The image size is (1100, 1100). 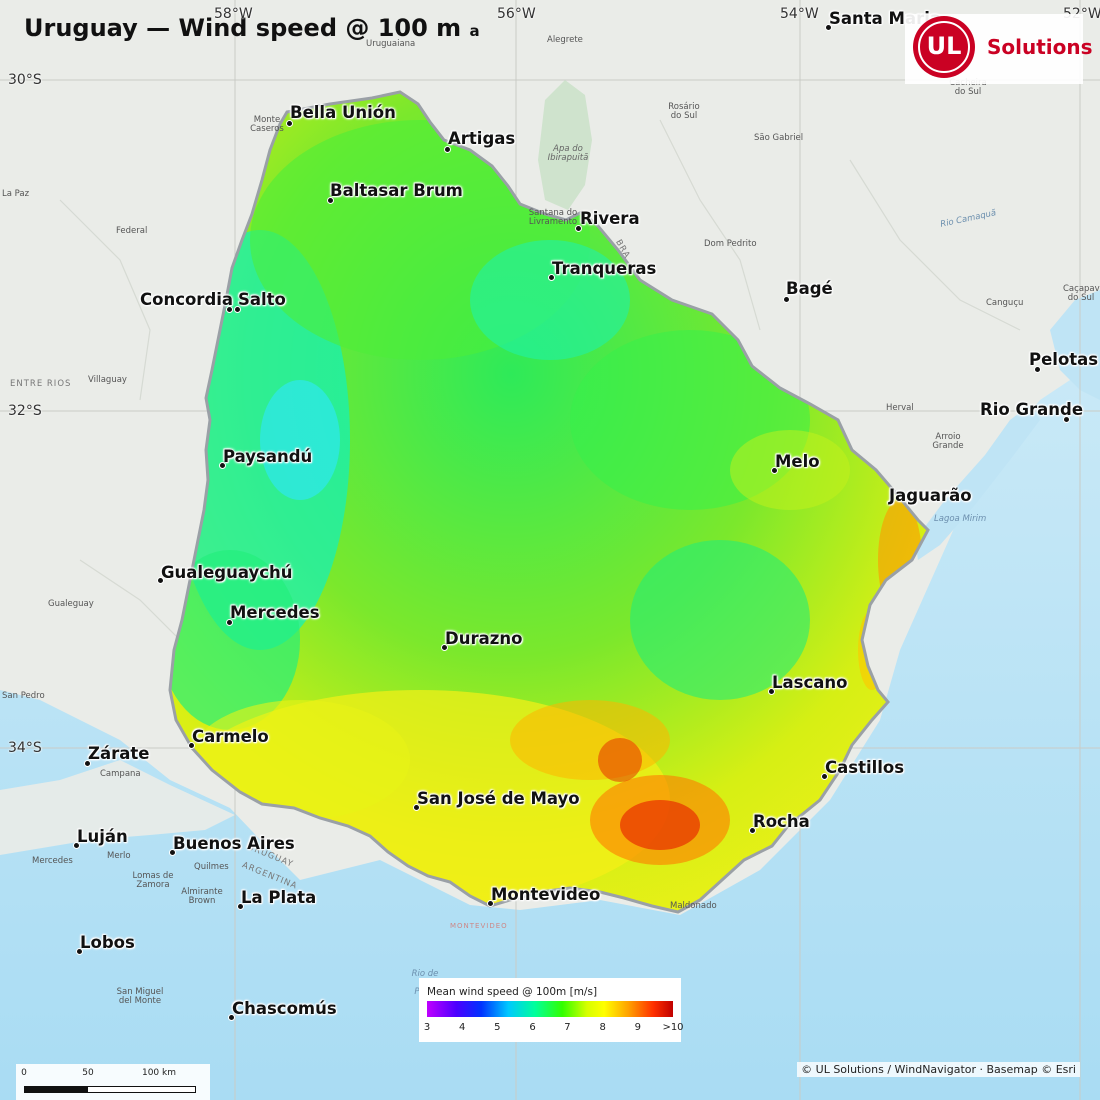 I want to click on basemap-label: Federal, so click(x=132, y=231).